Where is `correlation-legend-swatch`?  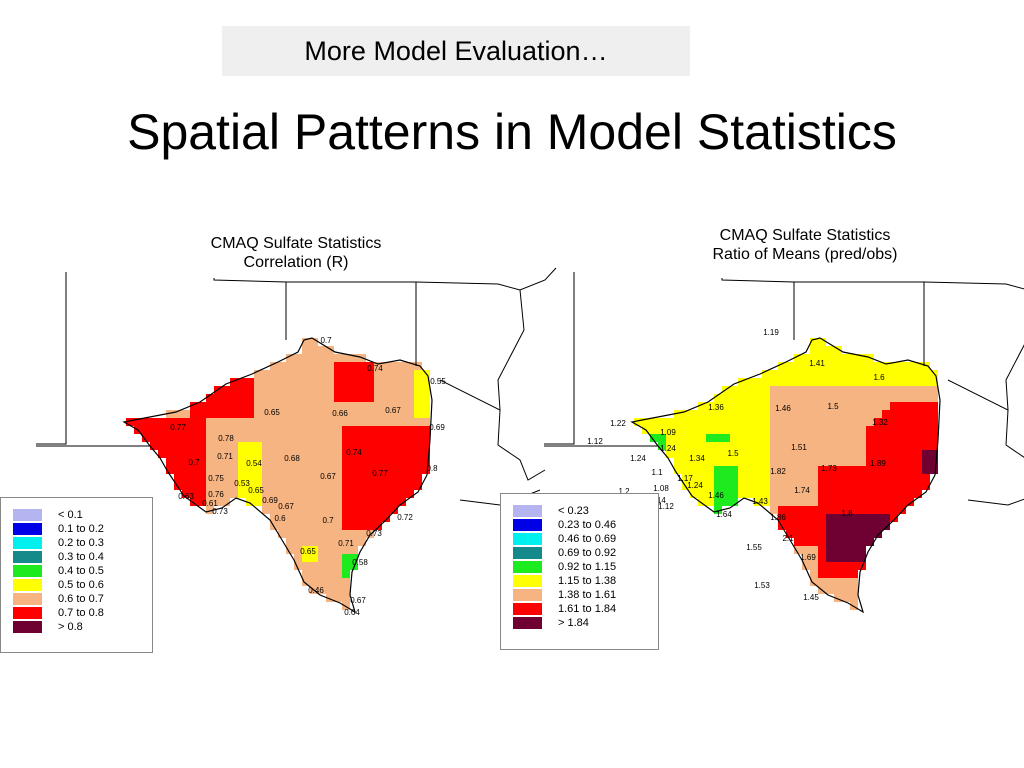 correlation-legend-swatch is located at coordinates (27, 599).